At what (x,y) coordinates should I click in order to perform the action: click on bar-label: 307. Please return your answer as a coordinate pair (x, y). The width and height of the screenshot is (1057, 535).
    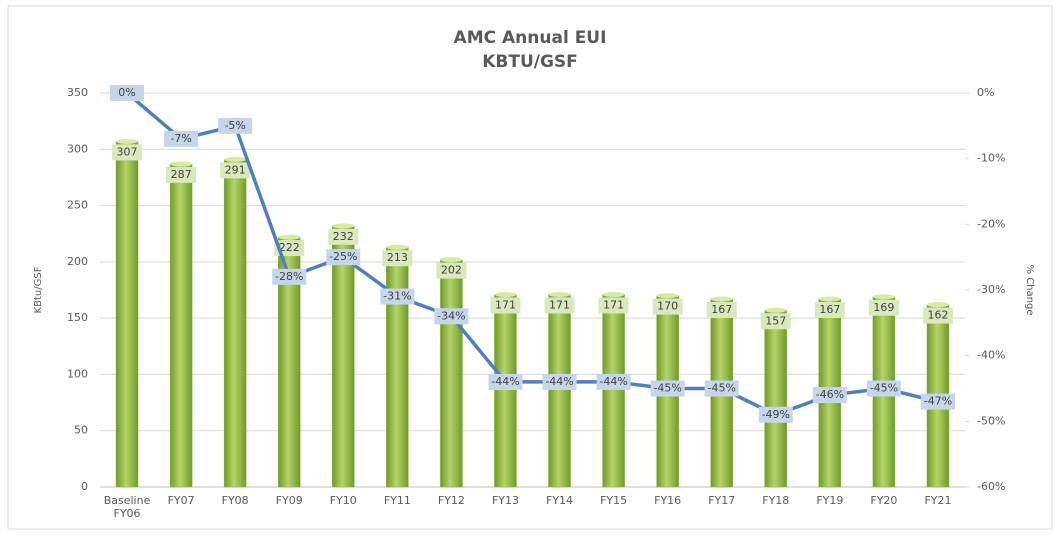
    Looking at the image, I should click on (127, 151).